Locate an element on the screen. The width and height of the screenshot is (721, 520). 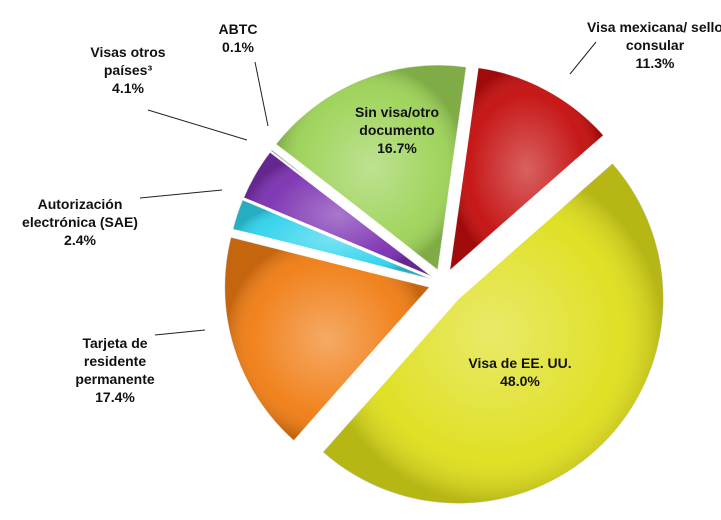
category-label: Visa de EE. UU. is located at coordinates (520, 363).